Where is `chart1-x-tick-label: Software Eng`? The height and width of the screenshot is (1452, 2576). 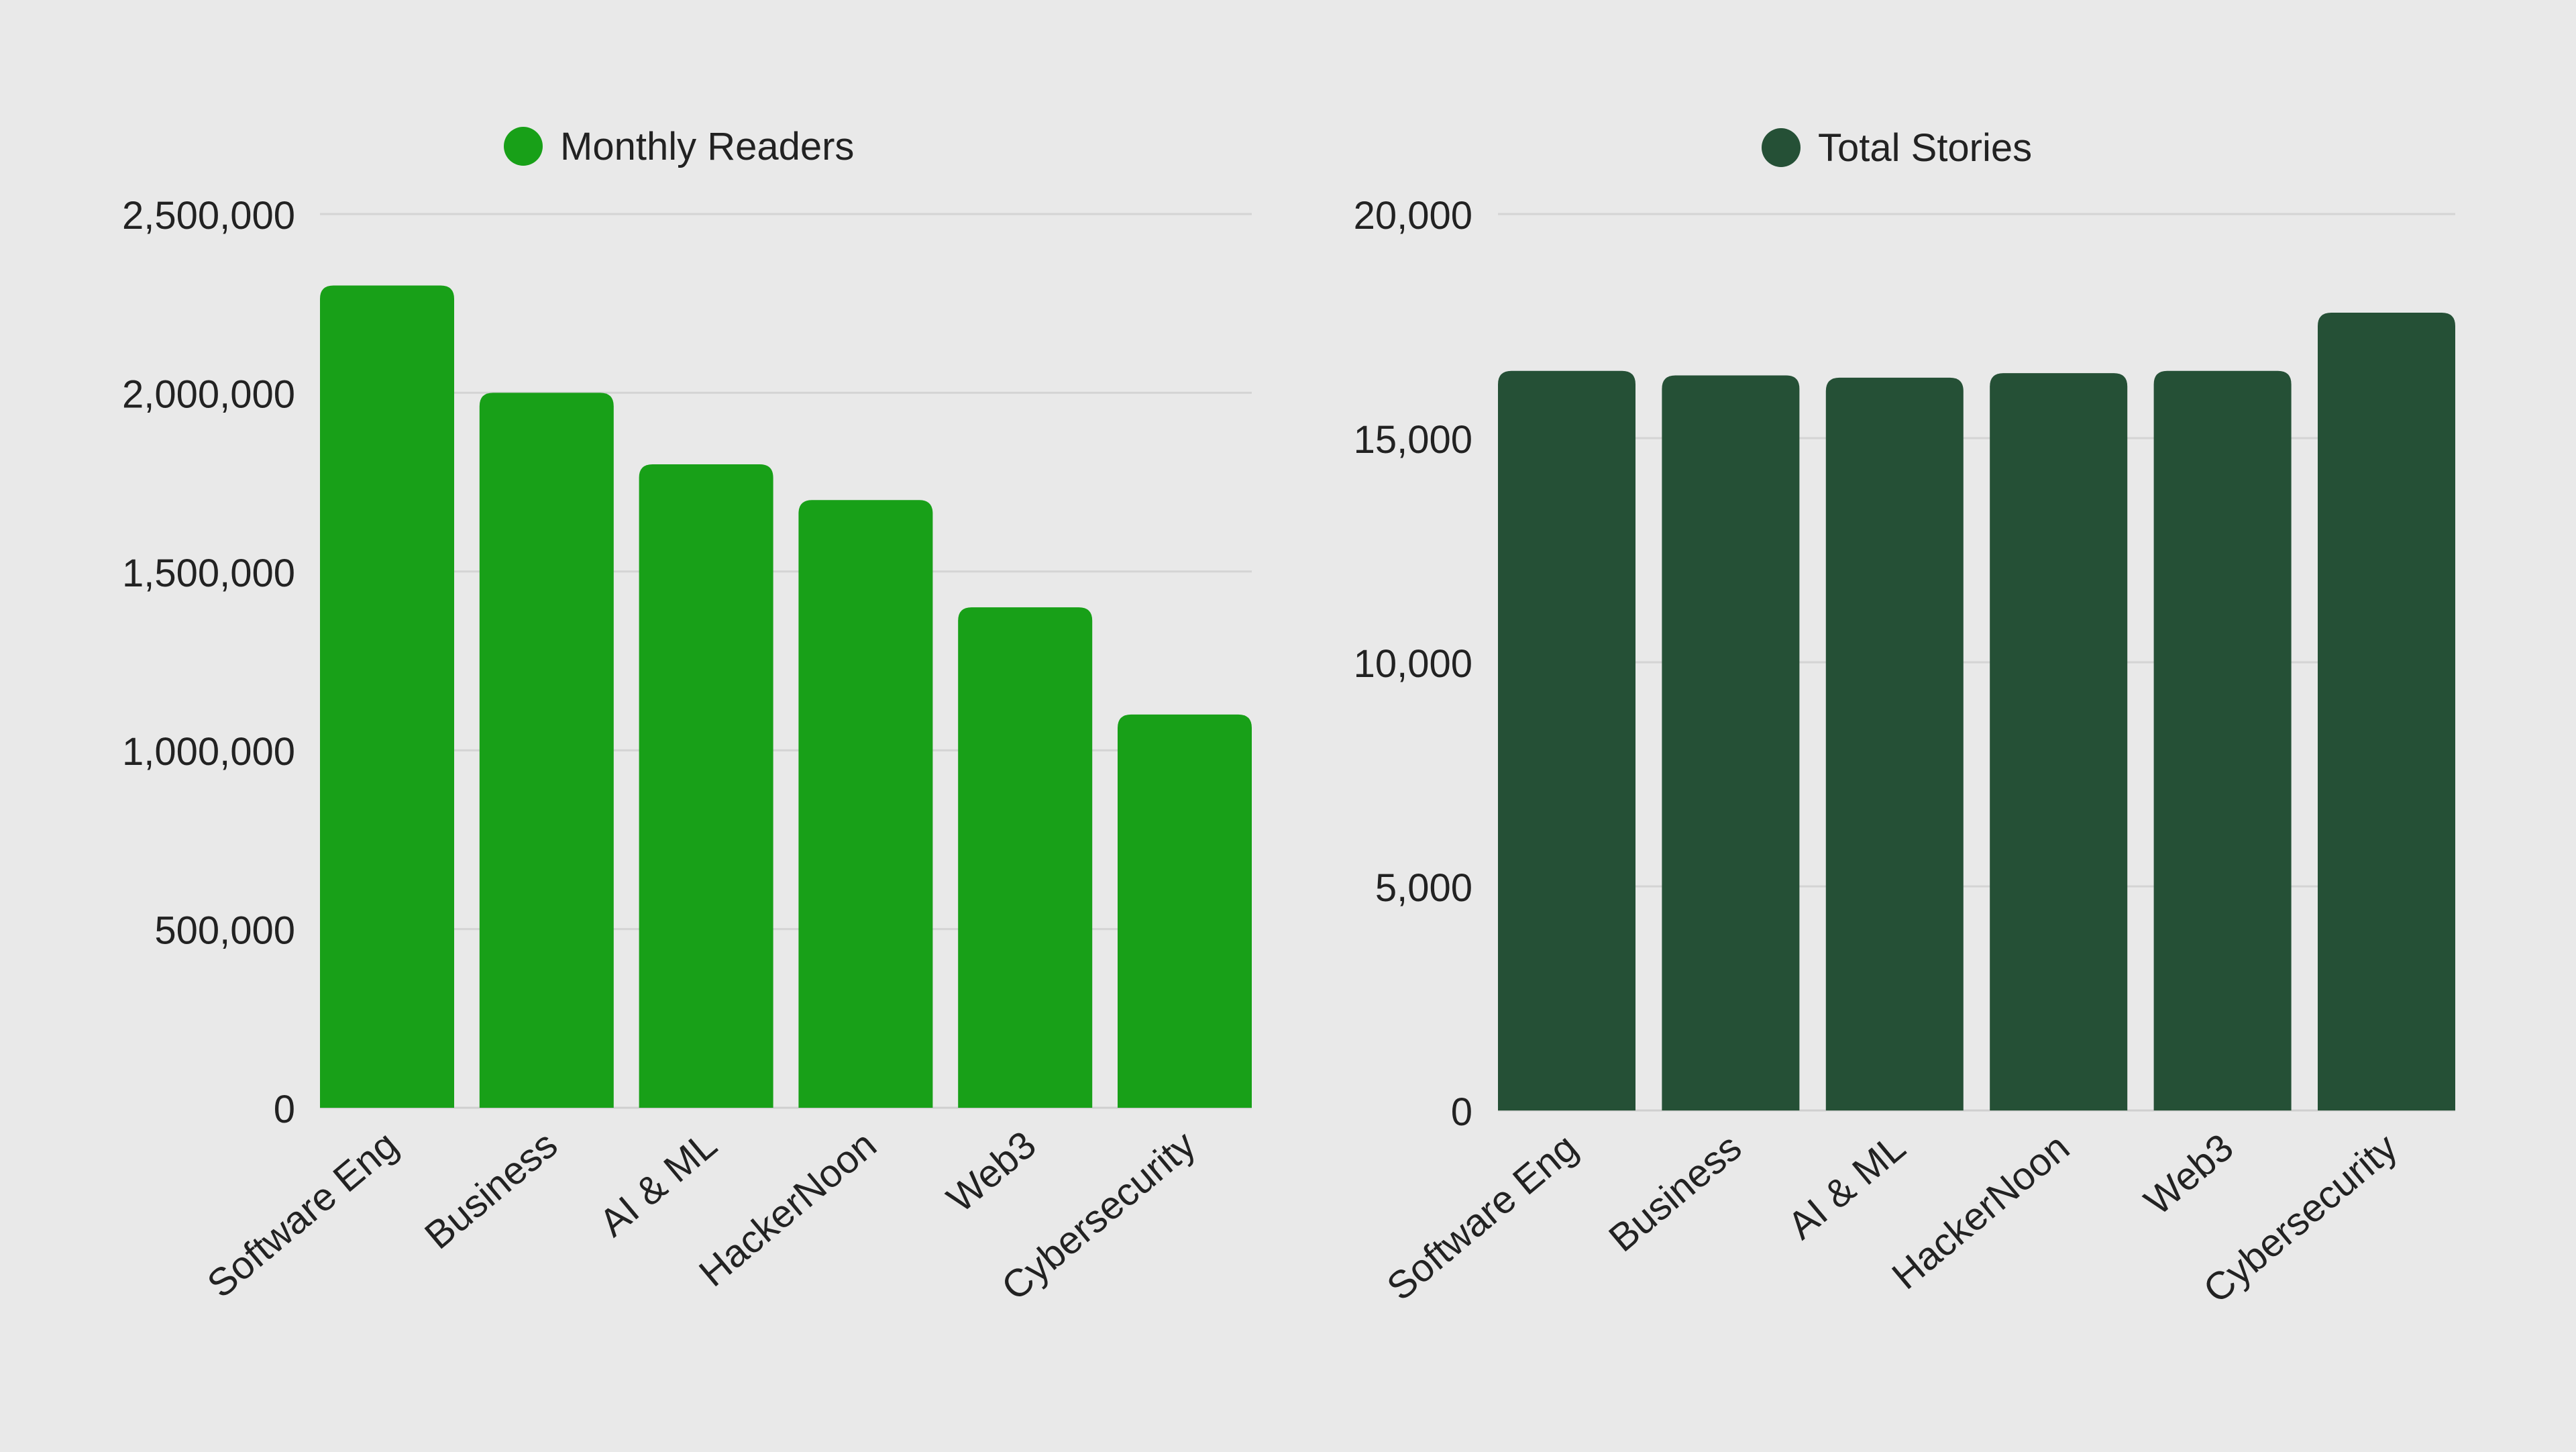
chart1-x-tick-label: Software Eng is located at coordinates (303, 1214).